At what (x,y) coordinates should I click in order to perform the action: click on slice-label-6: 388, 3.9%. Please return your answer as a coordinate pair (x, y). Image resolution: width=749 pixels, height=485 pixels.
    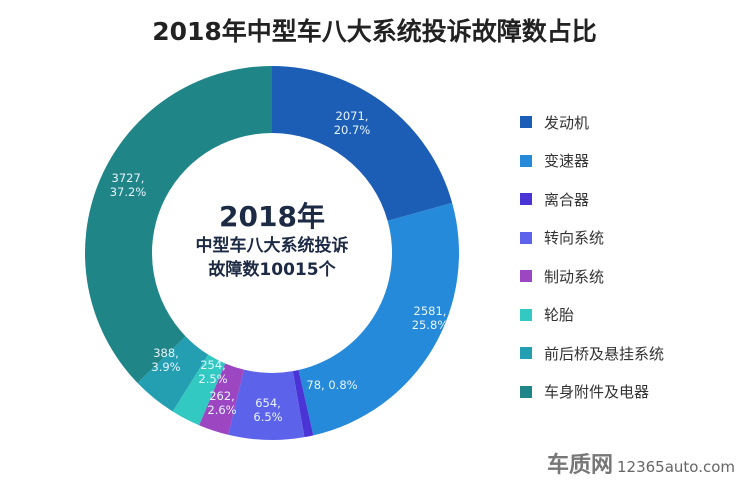
    Looking at the image, I should click on (165, 360).